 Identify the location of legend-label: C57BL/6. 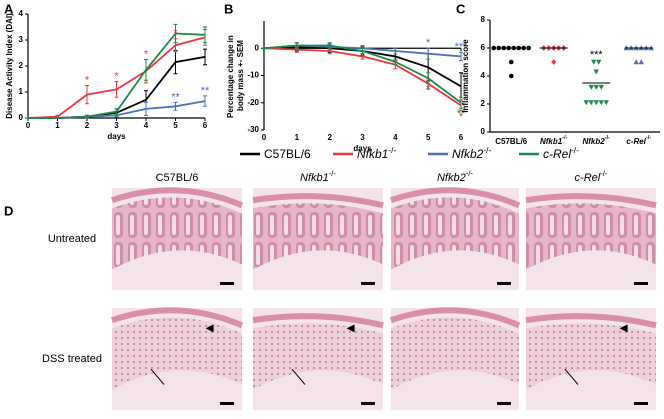
(287, 154).